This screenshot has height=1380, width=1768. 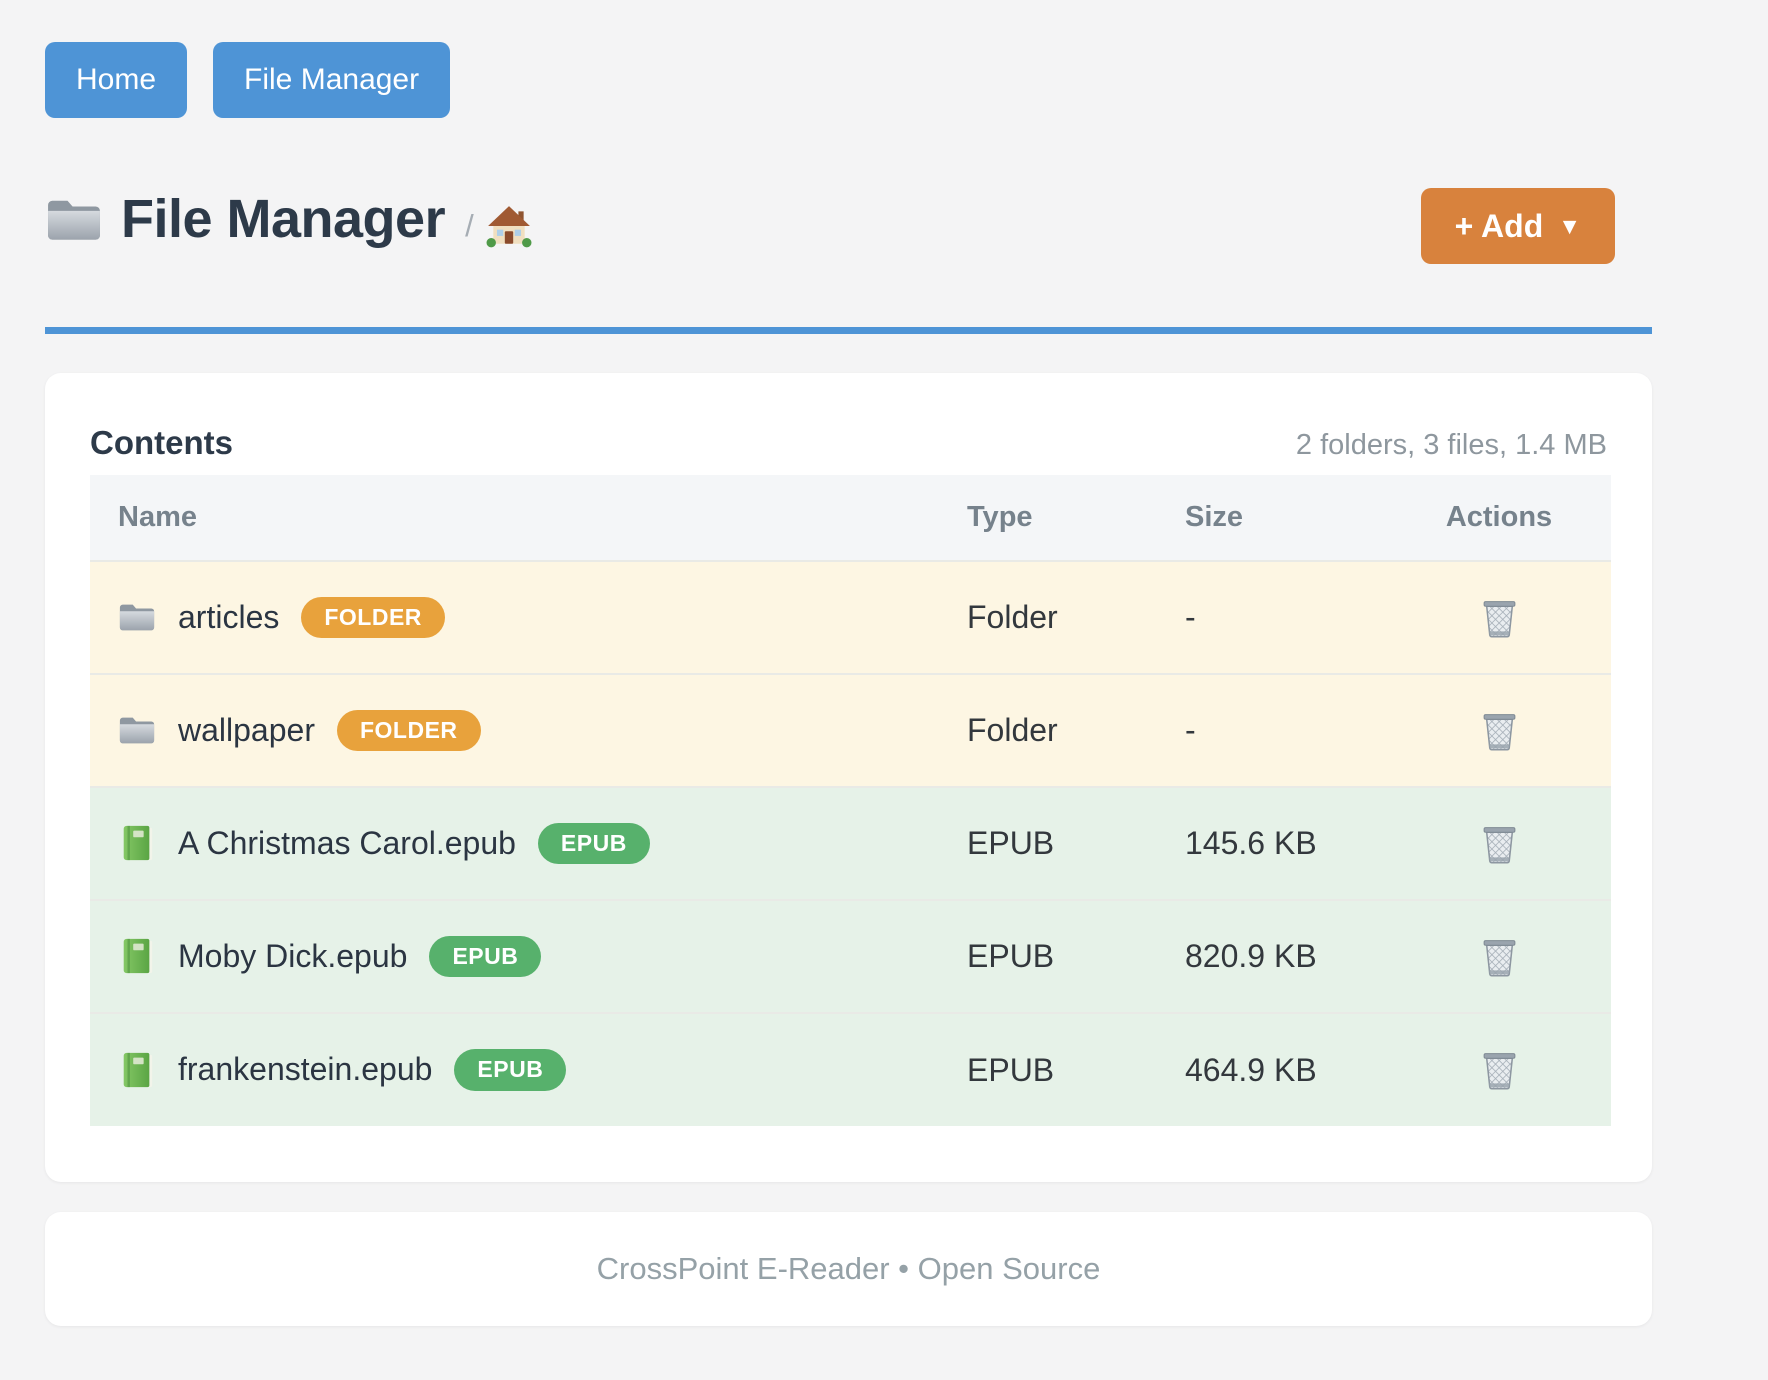 I want to click on column-header-type: Type, so click(x=1000, y=517).